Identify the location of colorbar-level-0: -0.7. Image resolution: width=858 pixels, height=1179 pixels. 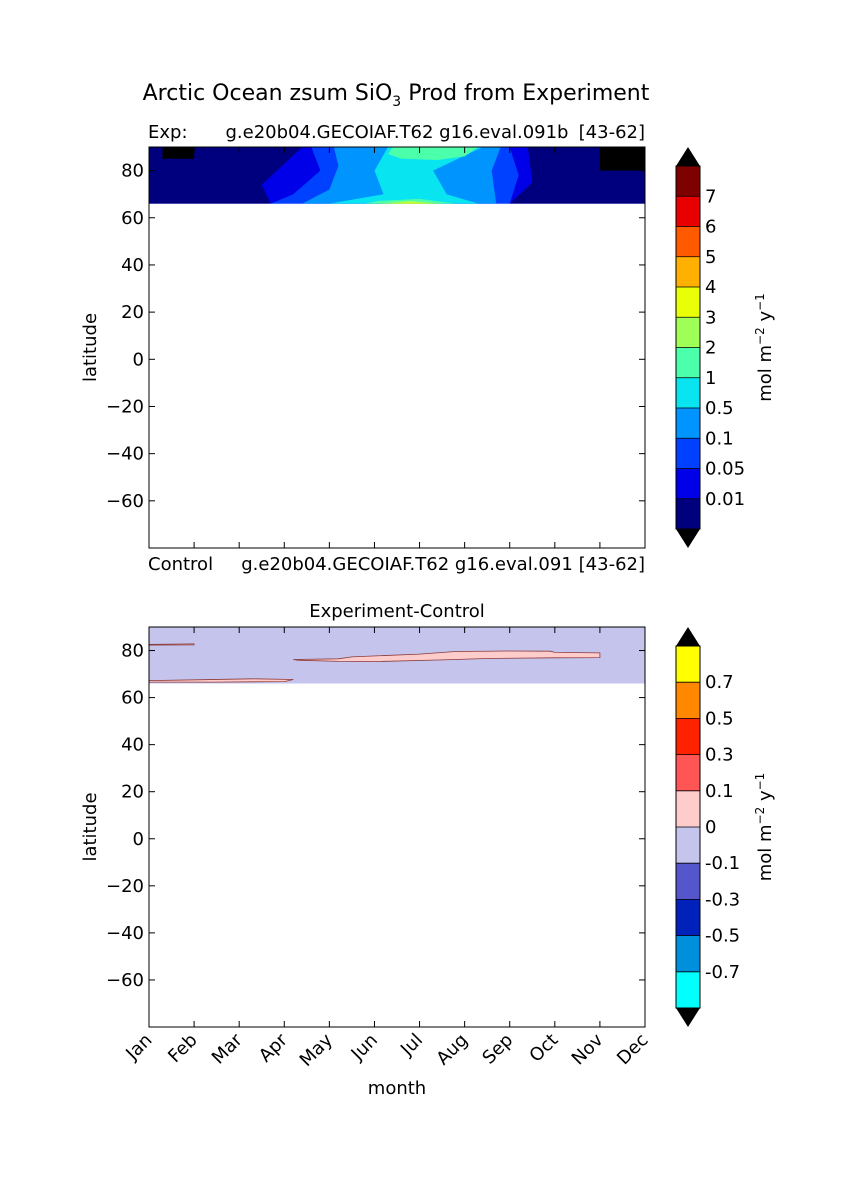
(722, 972).